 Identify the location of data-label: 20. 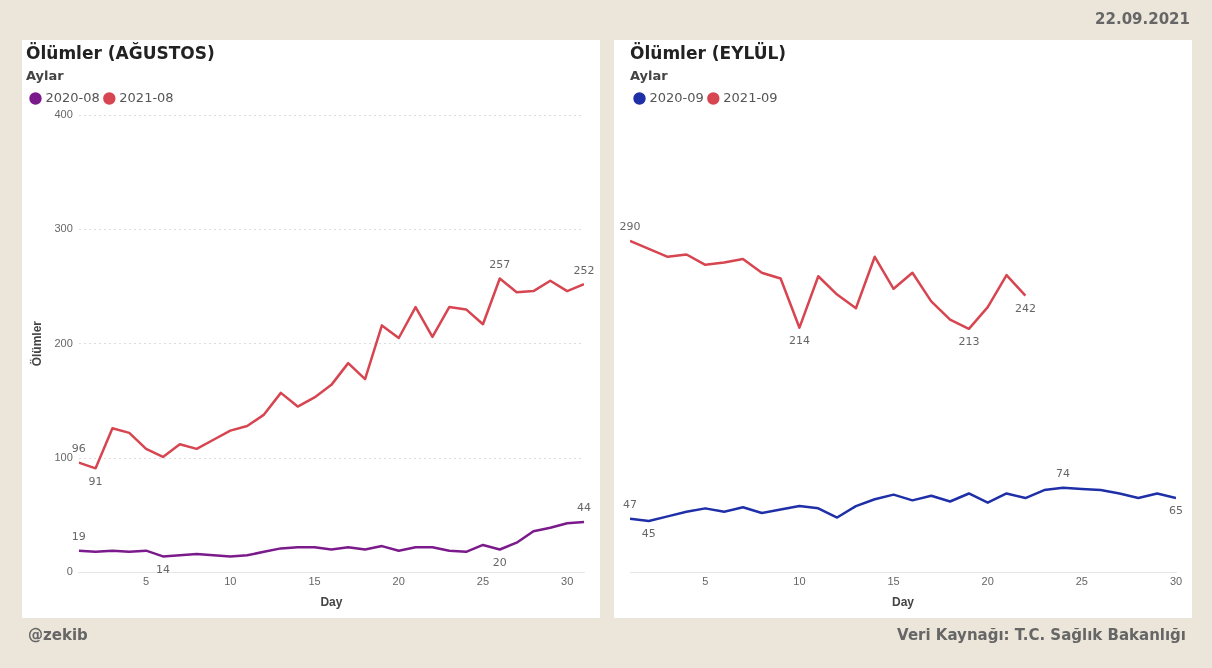
(499, 562).